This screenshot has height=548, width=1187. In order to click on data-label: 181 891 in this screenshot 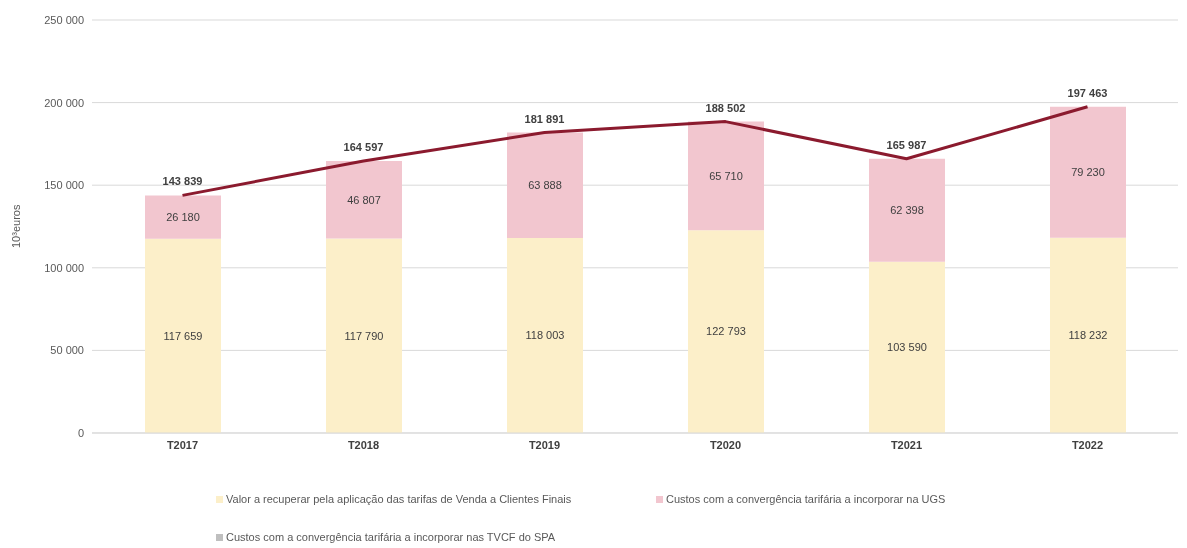, I will do `click(544, 118)`.